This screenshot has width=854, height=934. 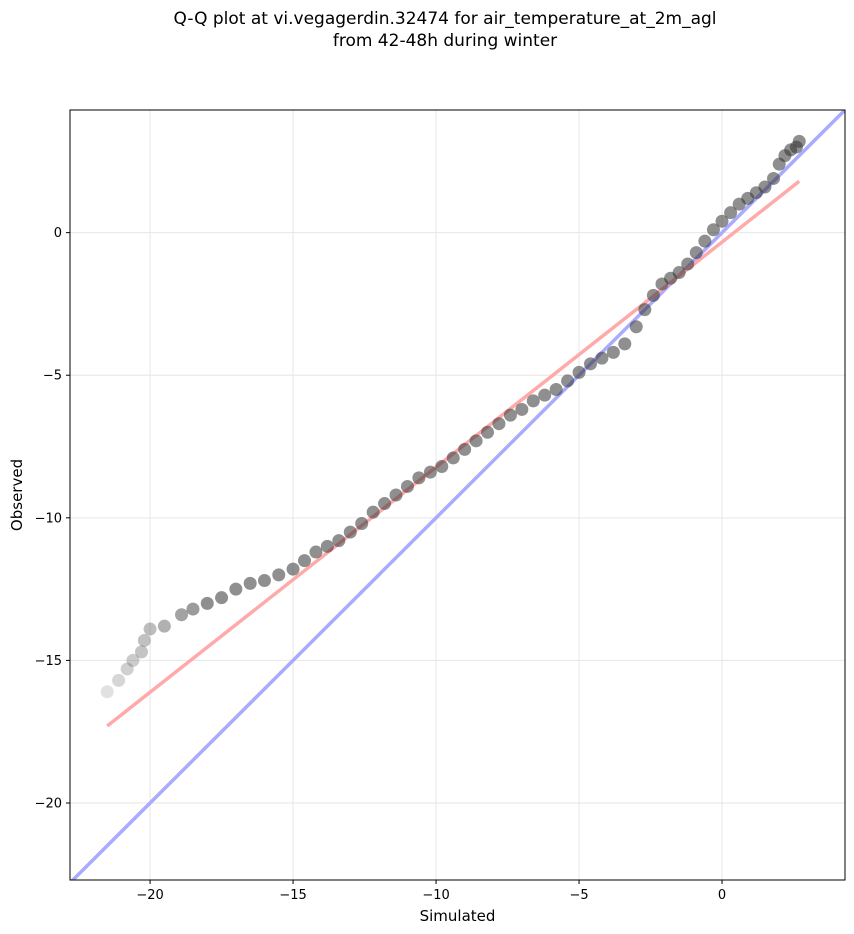 What do you see at coordinates (52, 376) in the screenshot?
I see `y-tick-label: −5` at bounding box center [52, 376].